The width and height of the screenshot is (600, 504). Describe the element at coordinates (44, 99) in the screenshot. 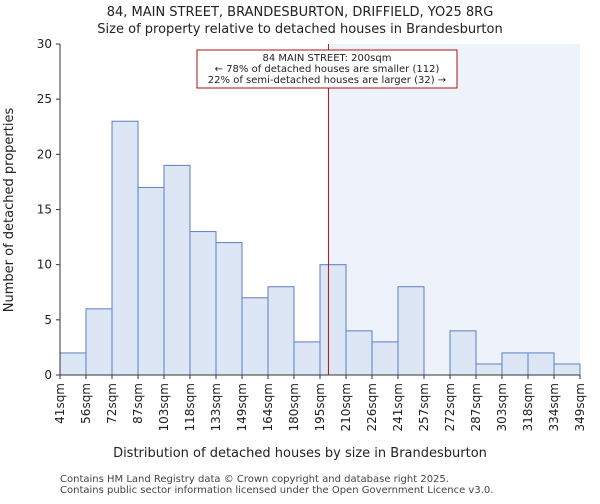

I see `y-tick-label: 25` at that location.